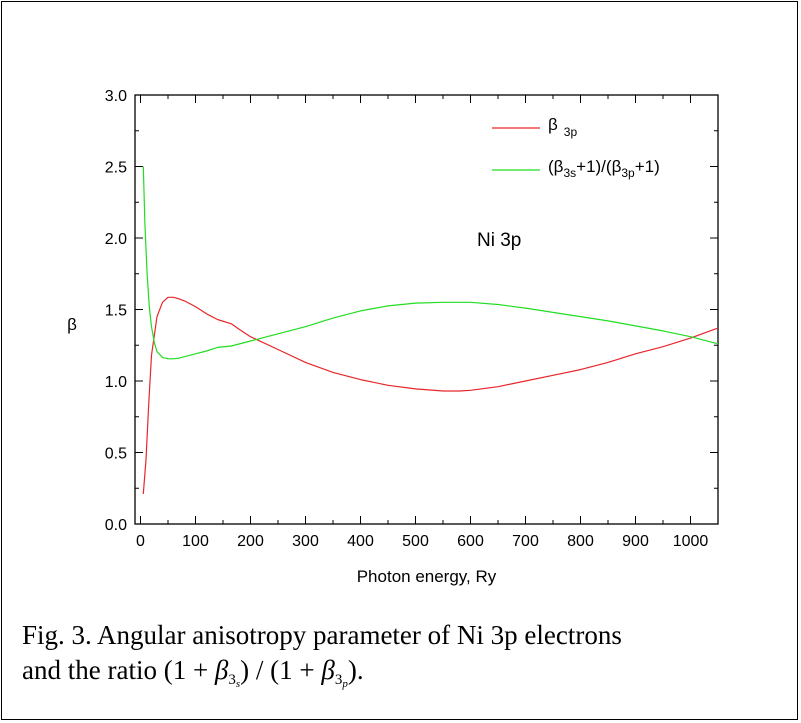 Image resolution: width=801 pixels, height=723 pixels. I want to click on caption-line-2-text: and the ratio, so click(89, 670).